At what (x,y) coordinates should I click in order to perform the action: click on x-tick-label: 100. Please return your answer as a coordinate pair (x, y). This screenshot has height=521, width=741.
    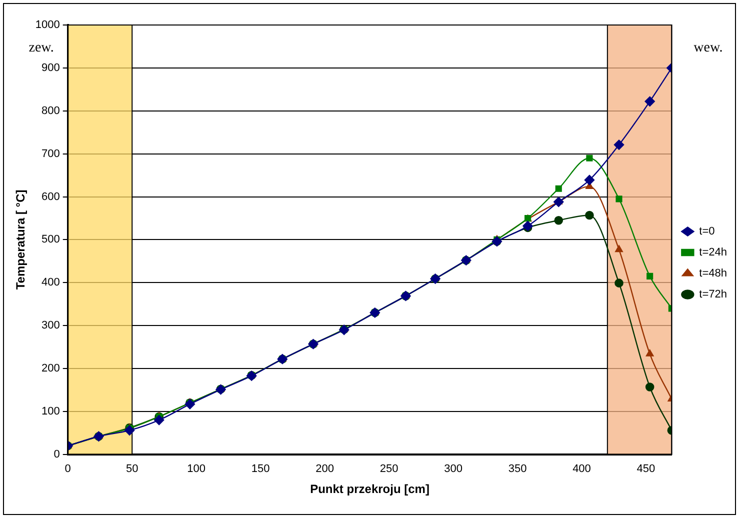
    Looking at the image, I should click on (196, 469).